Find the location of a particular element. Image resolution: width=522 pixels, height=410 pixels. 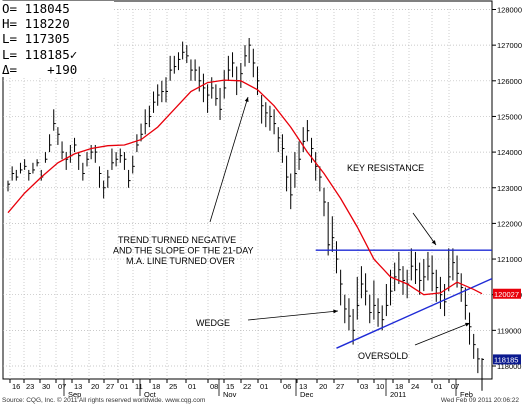

x-month-label: Sep is located at coordinates (74, 394).